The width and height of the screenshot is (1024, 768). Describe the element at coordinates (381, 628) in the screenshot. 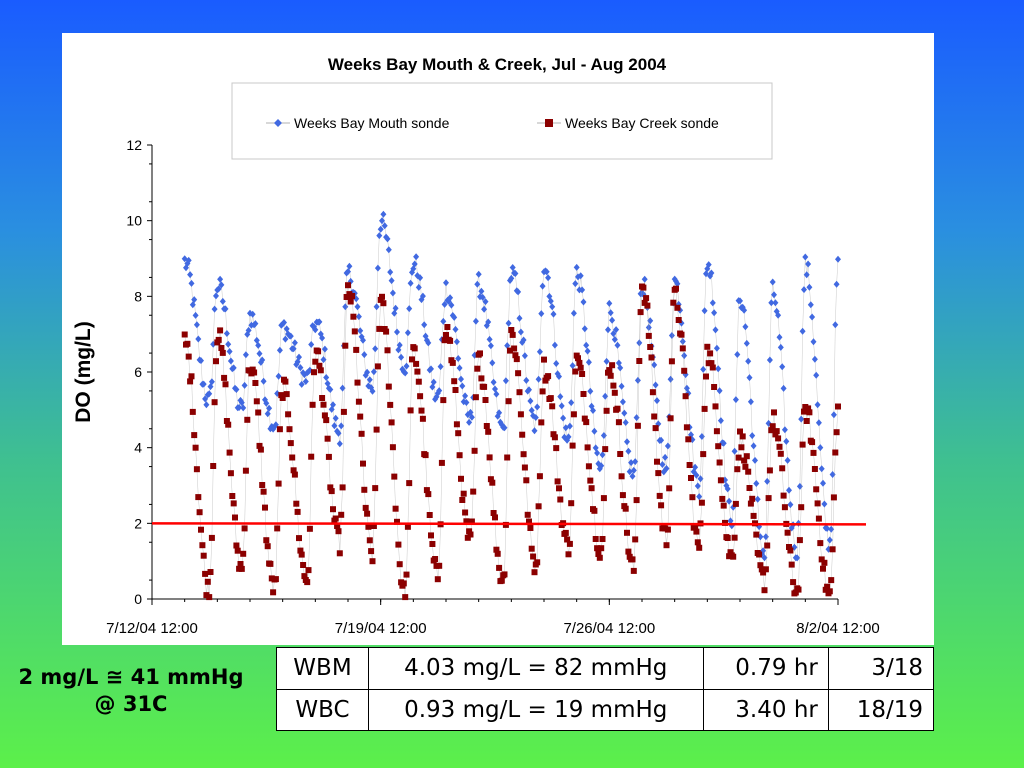

I see `x-tick-label: 7/19/04 12:00` at that location.